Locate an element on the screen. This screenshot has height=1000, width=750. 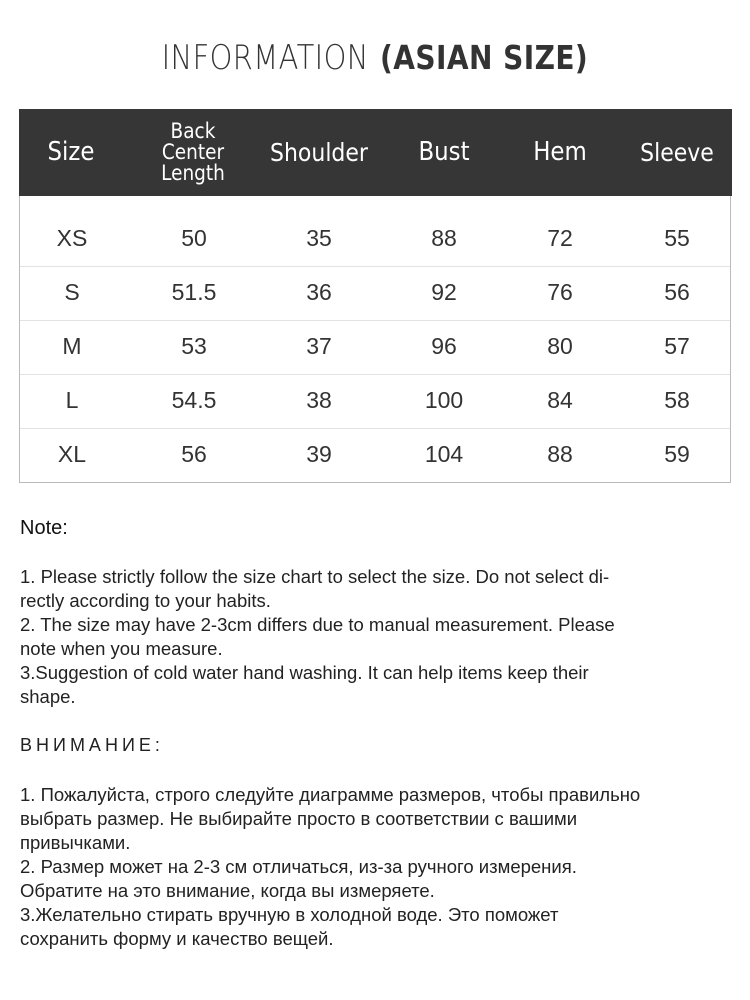
header-back-center-length: Back Center Length is located at coordinates (192, 152).